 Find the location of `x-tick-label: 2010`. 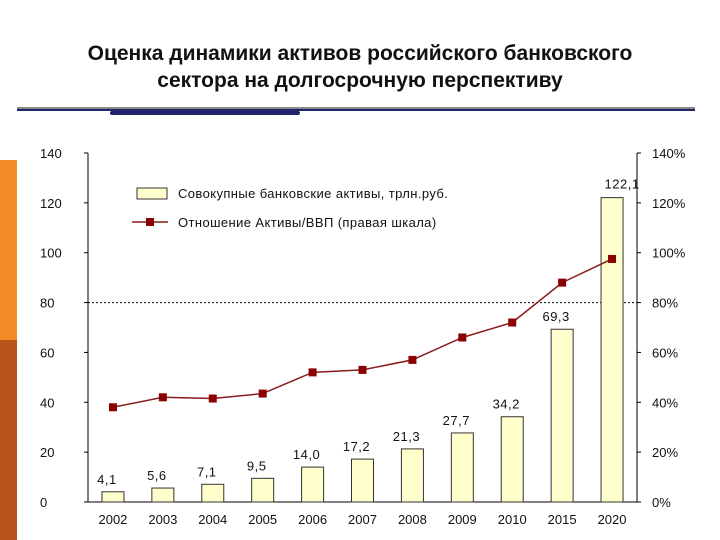

x-tick-label: 2010 is located at coordinates (512, 519).